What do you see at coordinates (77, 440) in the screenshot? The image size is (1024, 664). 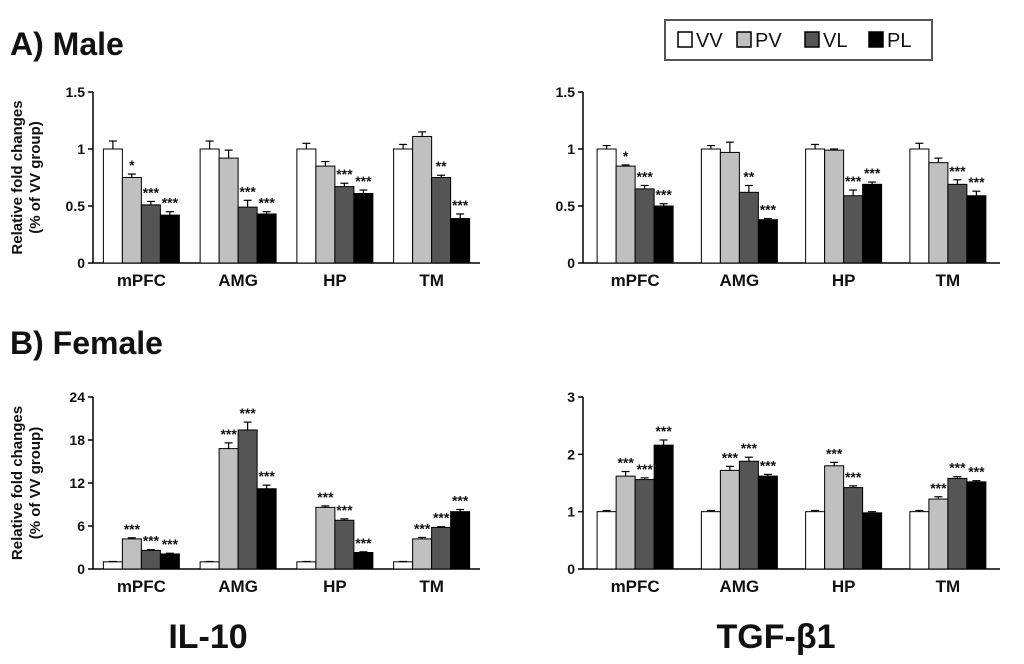 I see `y-tick-label: 18` at bounding box center [77, 440].